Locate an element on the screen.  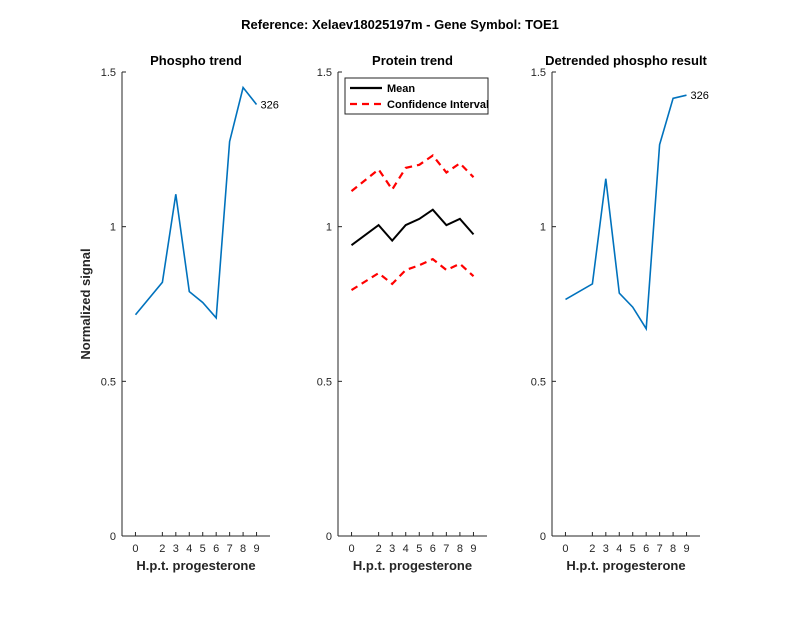
legend-entry-label: Confidence Interval is located at coordinates (438, 105).